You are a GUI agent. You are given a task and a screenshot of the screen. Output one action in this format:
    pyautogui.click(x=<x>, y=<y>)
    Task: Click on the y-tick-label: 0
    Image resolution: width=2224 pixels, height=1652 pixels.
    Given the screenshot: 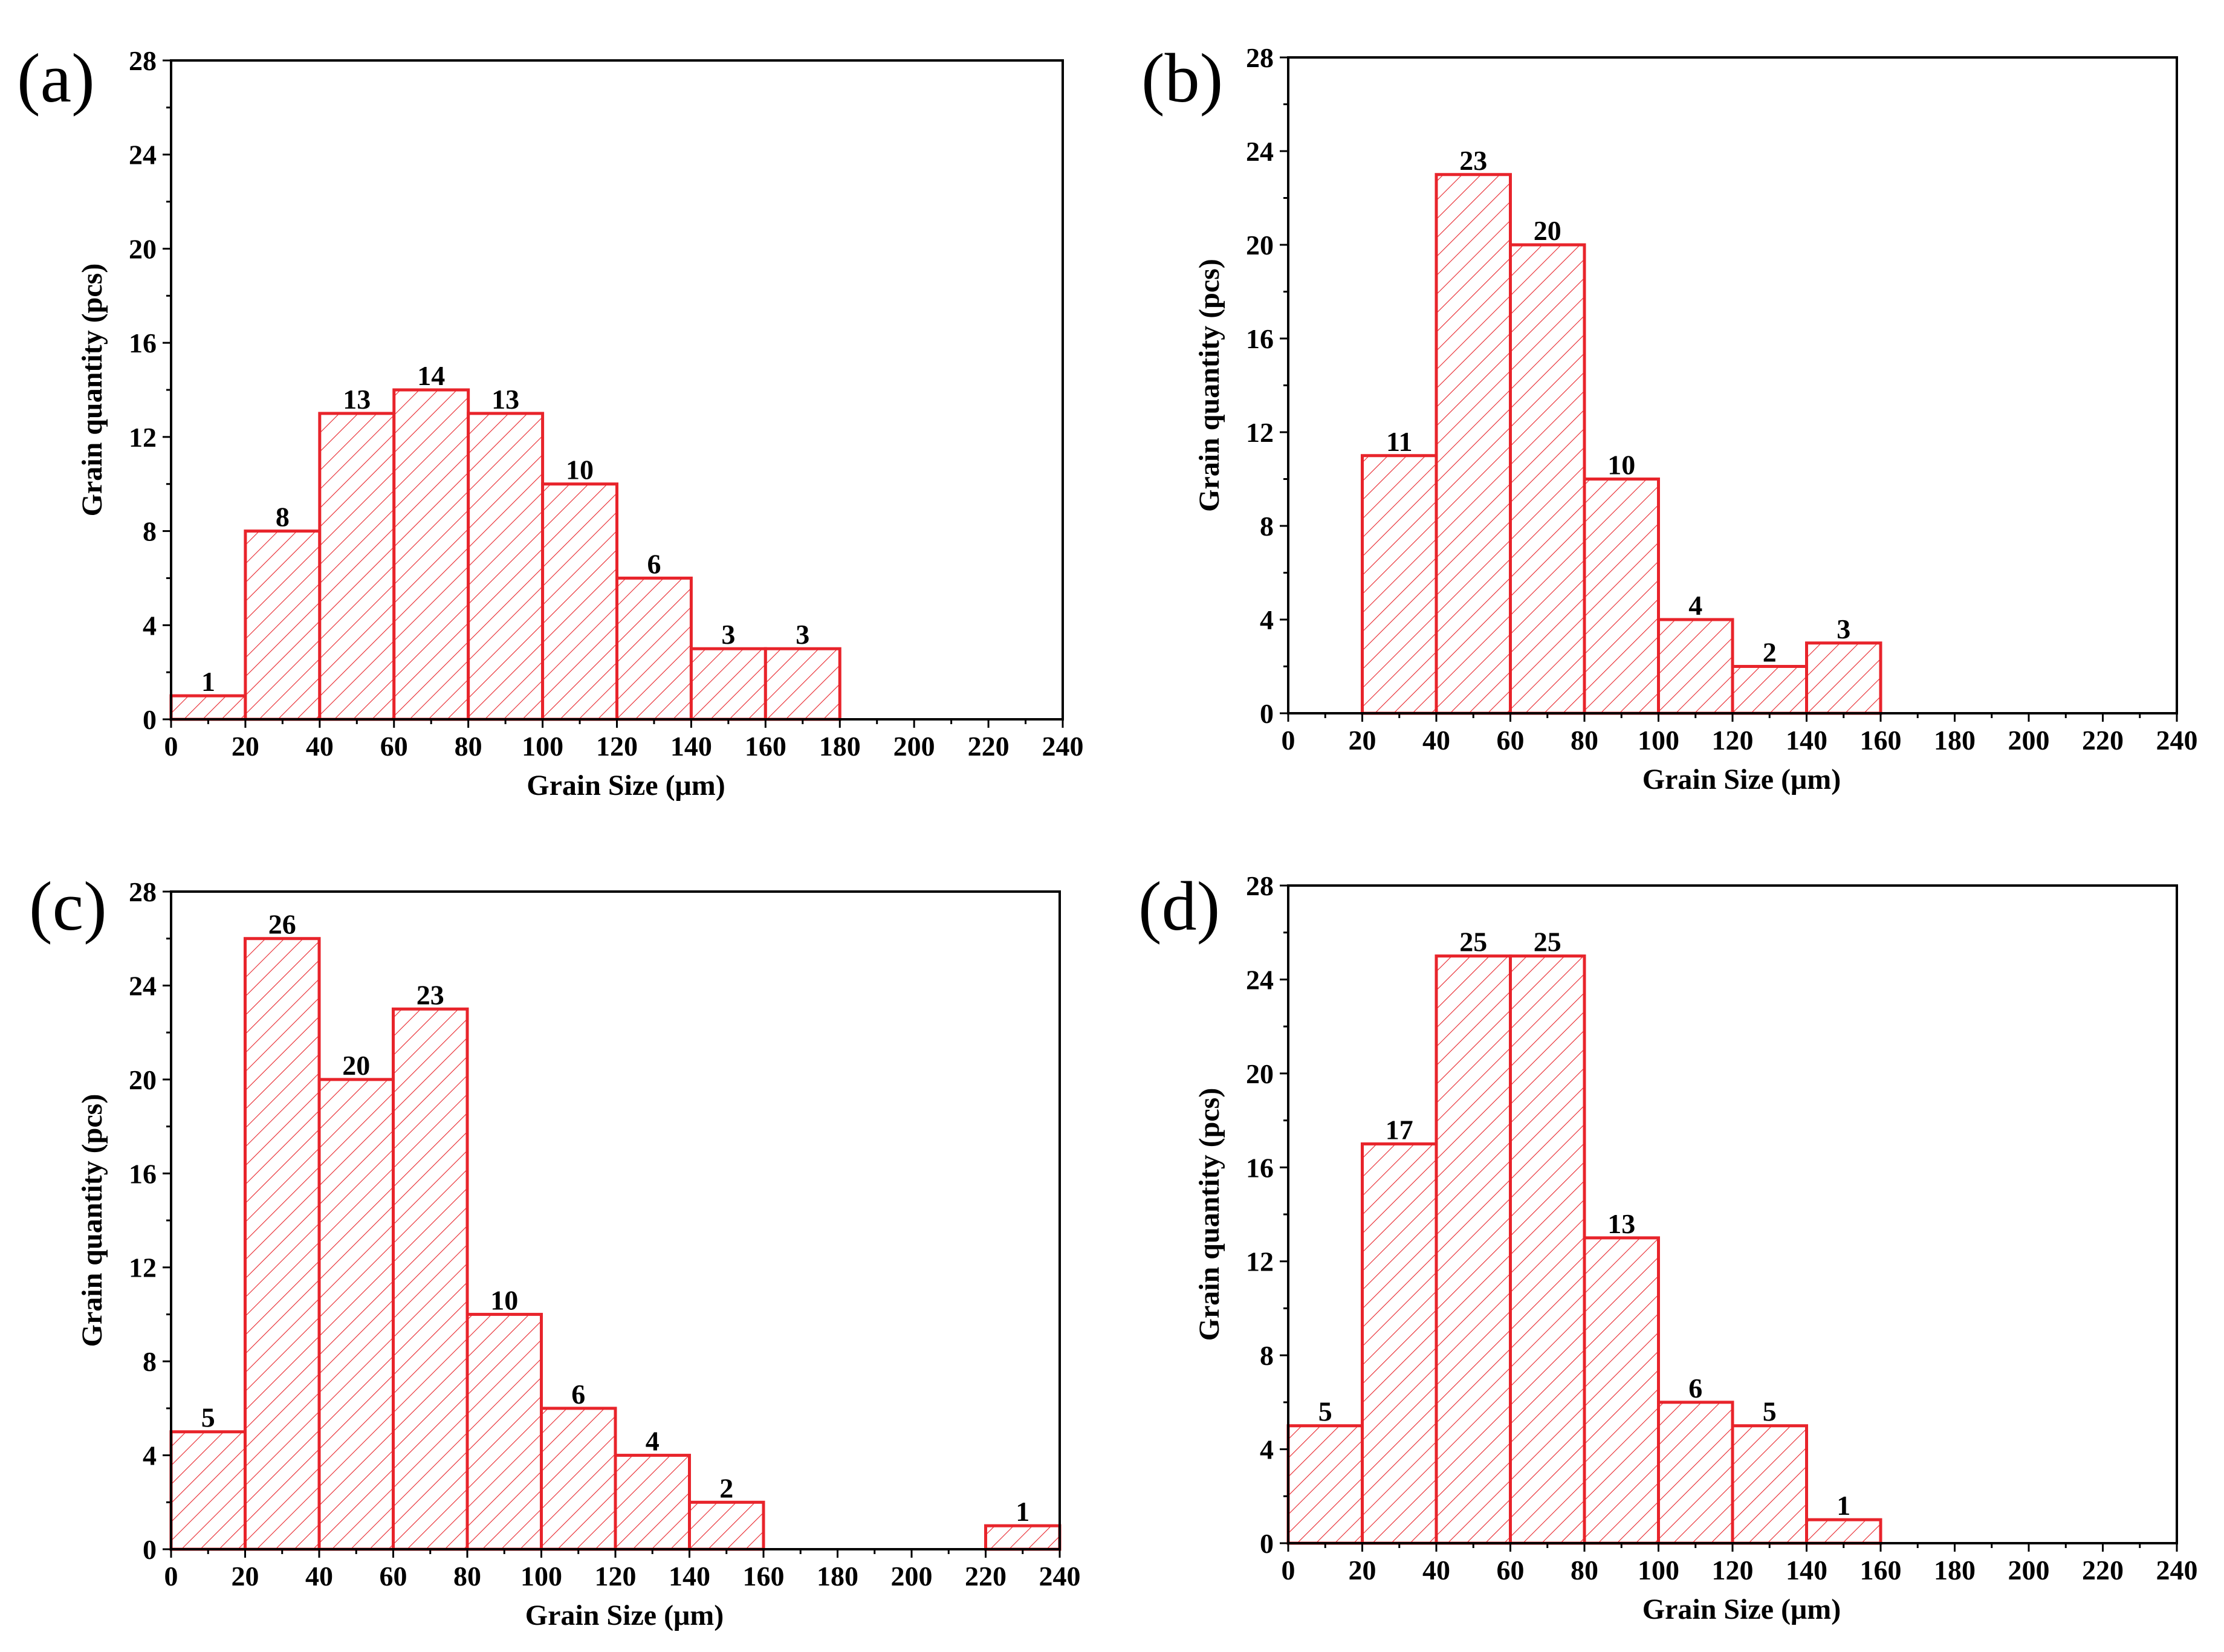 What is the action you would take?
    pyautogui.click(x=1267, y=713)
    